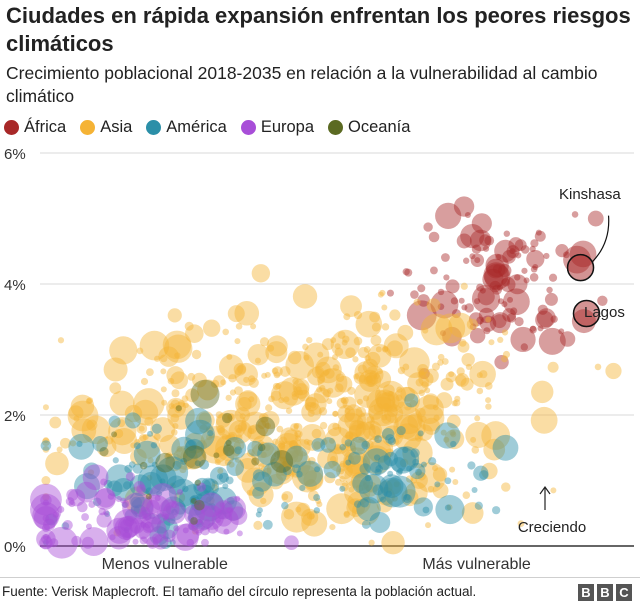  What do you see at coordinates (196, 126) in the screenshot?
I see `legend-label: América` at bounding box center [196, 126].